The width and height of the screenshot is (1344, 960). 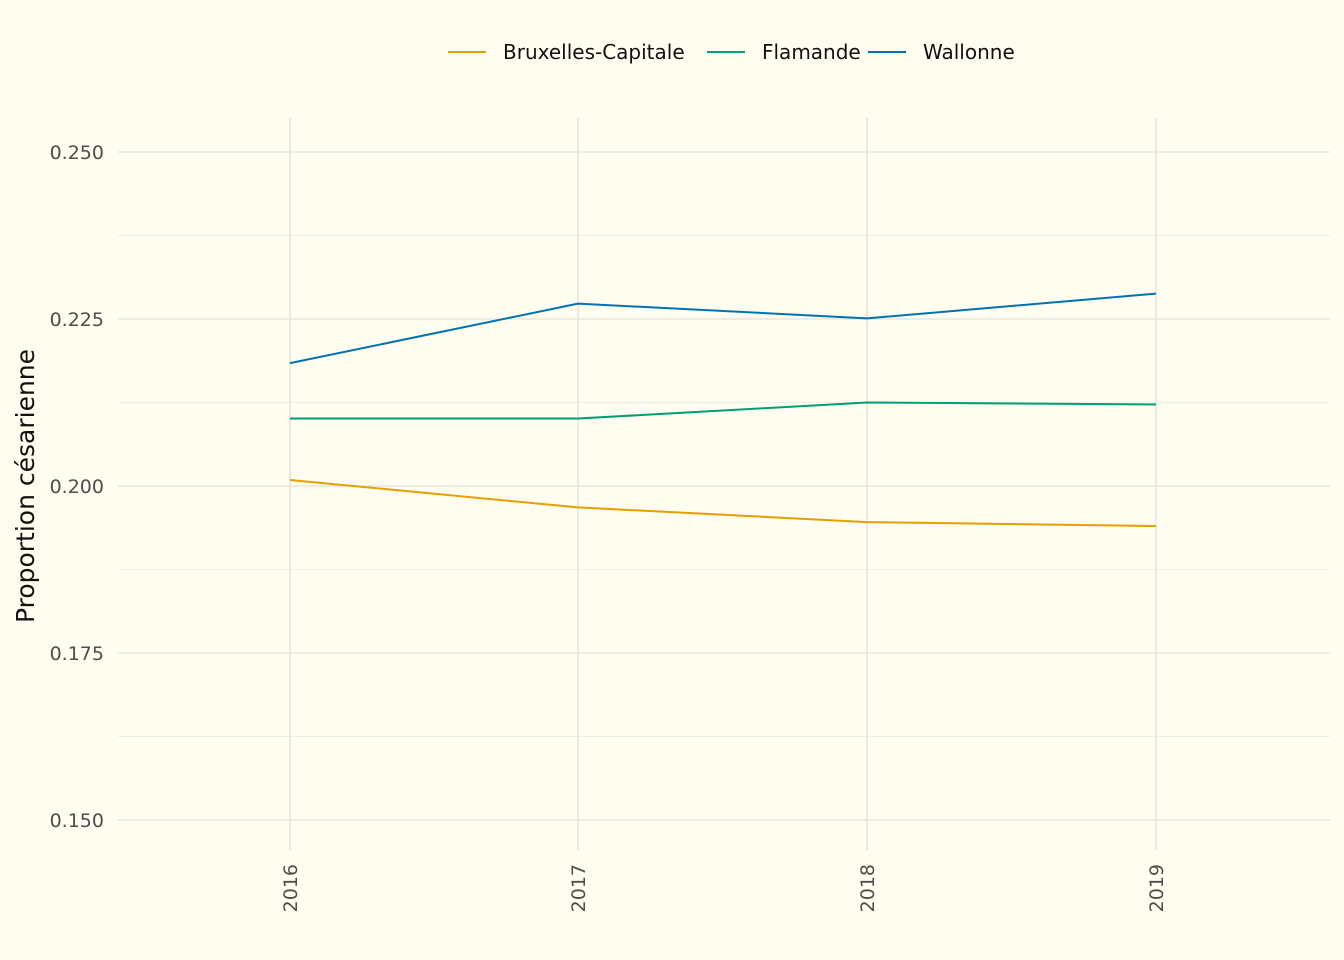 What do you see at coordinates (579, 888) in the screenshot?
I see `x-tick-label: 2017` at bounding box center [579, 888].